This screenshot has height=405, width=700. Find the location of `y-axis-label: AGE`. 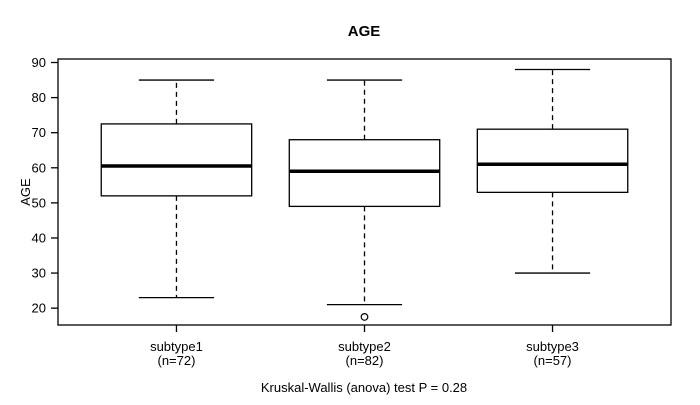

y-axis-label: AGE is located at coordinates (25, 192).